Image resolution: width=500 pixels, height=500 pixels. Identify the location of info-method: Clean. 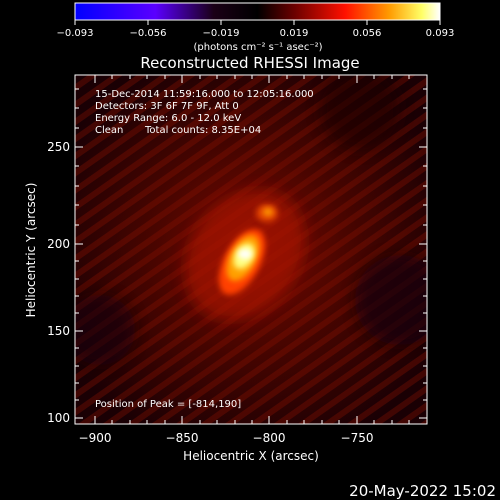
(109, 130).